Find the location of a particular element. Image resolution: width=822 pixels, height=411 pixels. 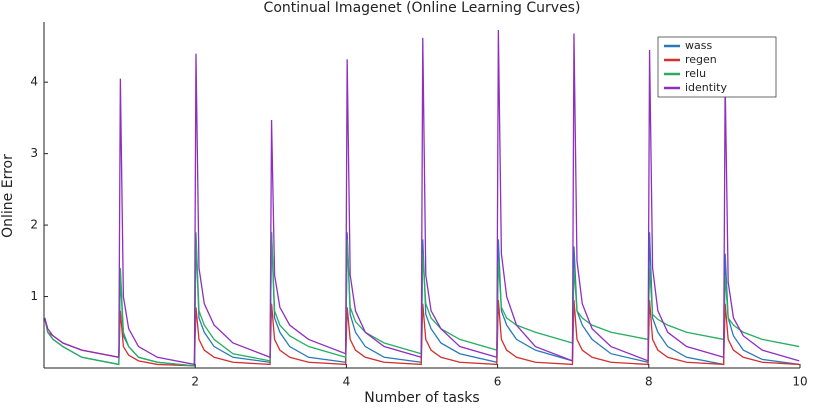

y-tick-label: 1 is located at coordinates (34, 296).